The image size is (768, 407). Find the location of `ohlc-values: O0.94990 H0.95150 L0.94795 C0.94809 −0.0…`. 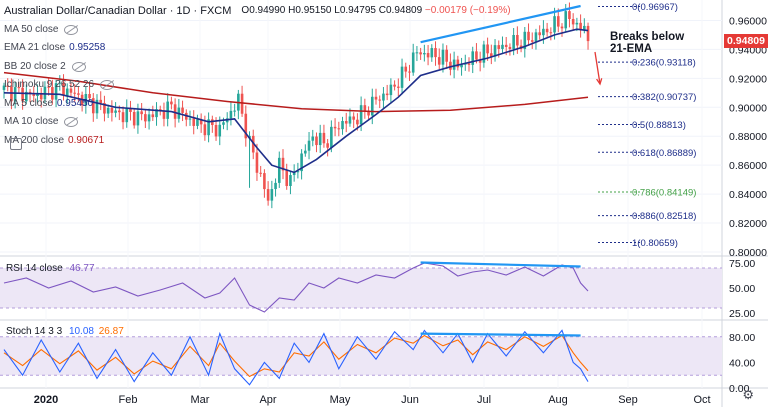

ohlc-values: O0.94990 H0.95150 L0.94795 C0.94809 −0.0… is located at coordinates (375, 11).